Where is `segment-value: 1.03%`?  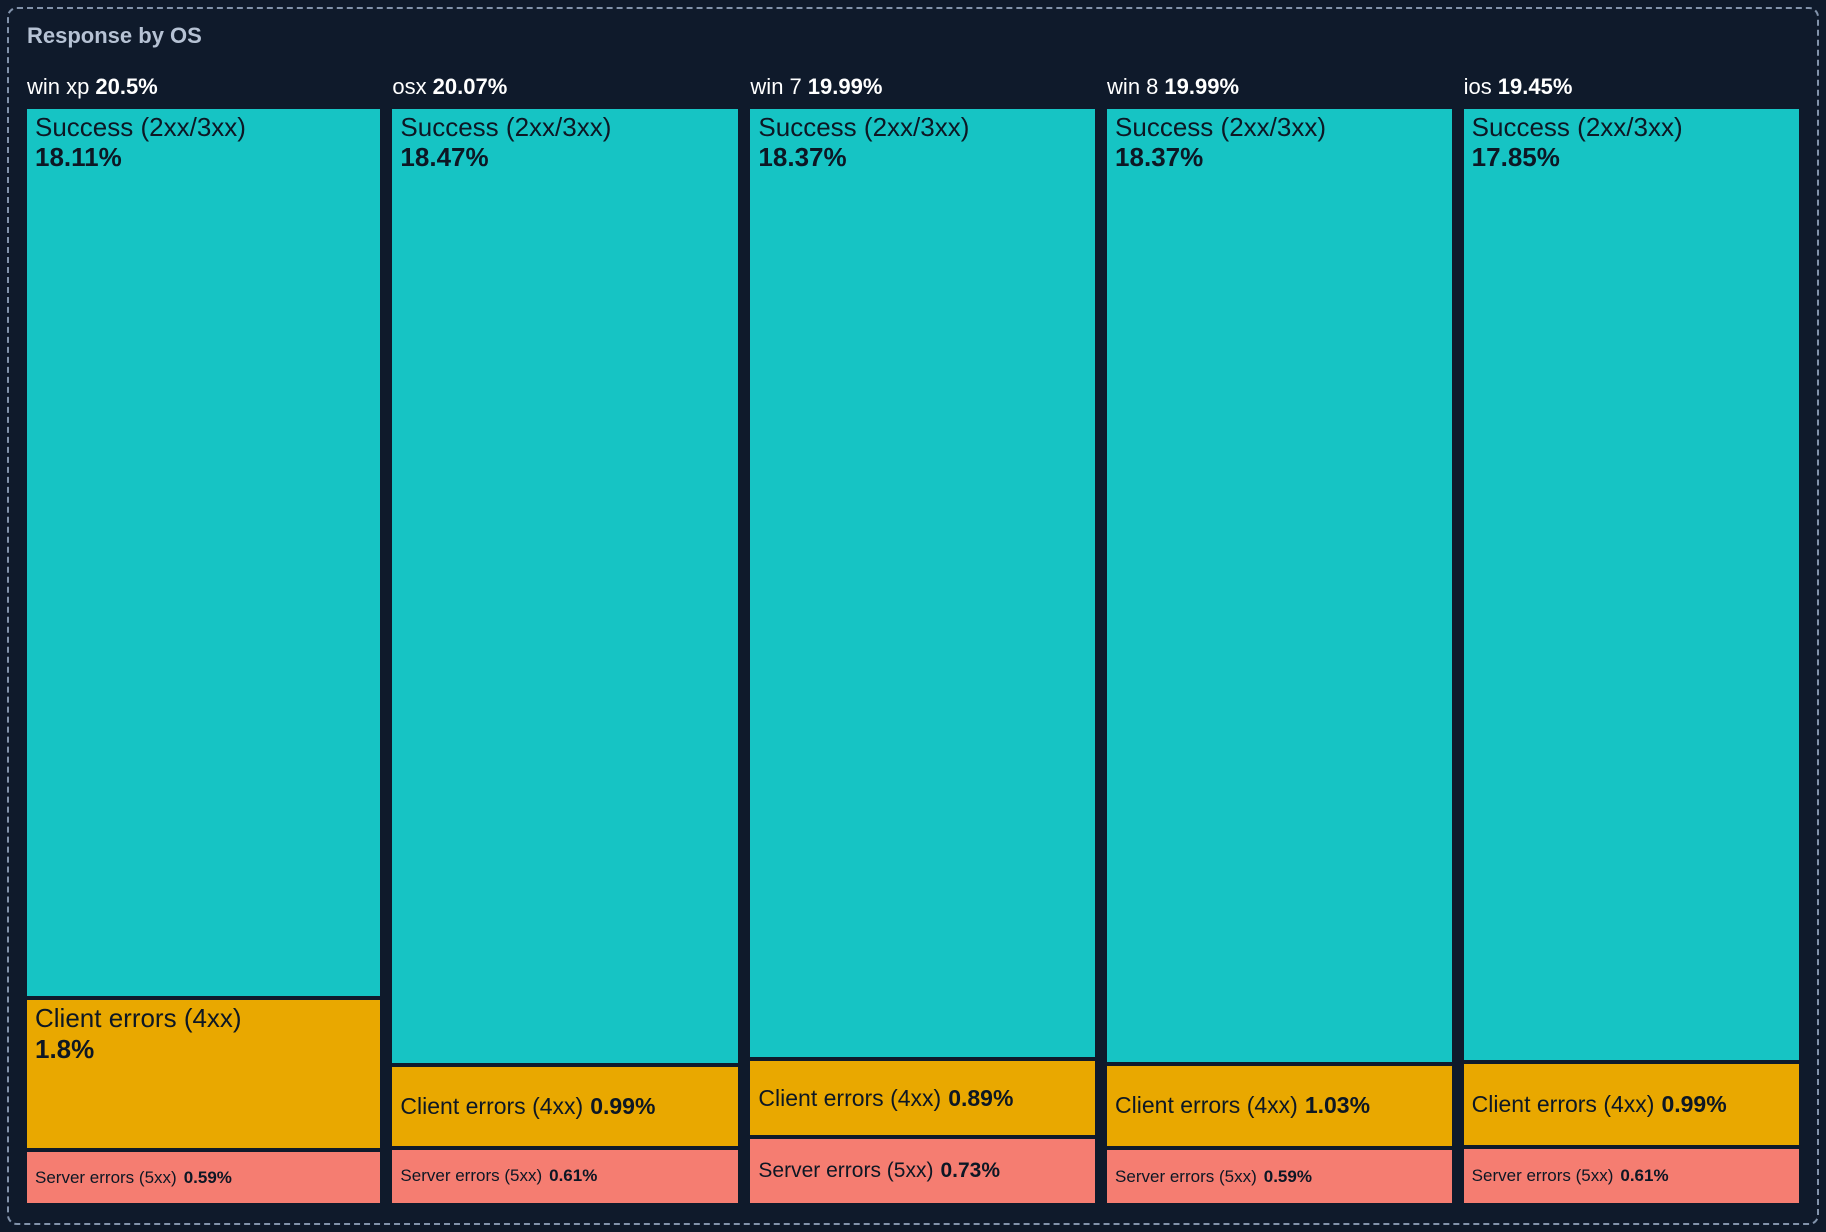
segment-value: 1.03% is located at coordinates (1337, 1105).